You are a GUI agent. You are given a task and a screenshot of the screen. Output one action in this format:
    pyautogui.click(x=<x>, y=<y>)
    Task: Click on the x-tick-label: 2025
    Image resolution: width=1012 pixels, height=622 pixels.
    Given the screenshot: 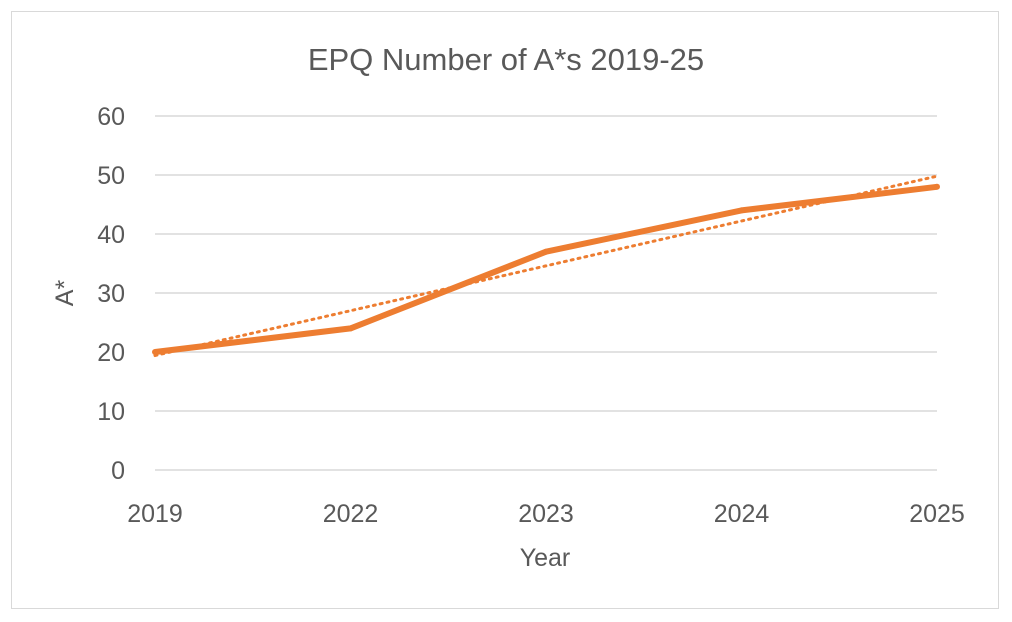 What is the action you would take?
    pyautogui.click(x=937, y=514)
    